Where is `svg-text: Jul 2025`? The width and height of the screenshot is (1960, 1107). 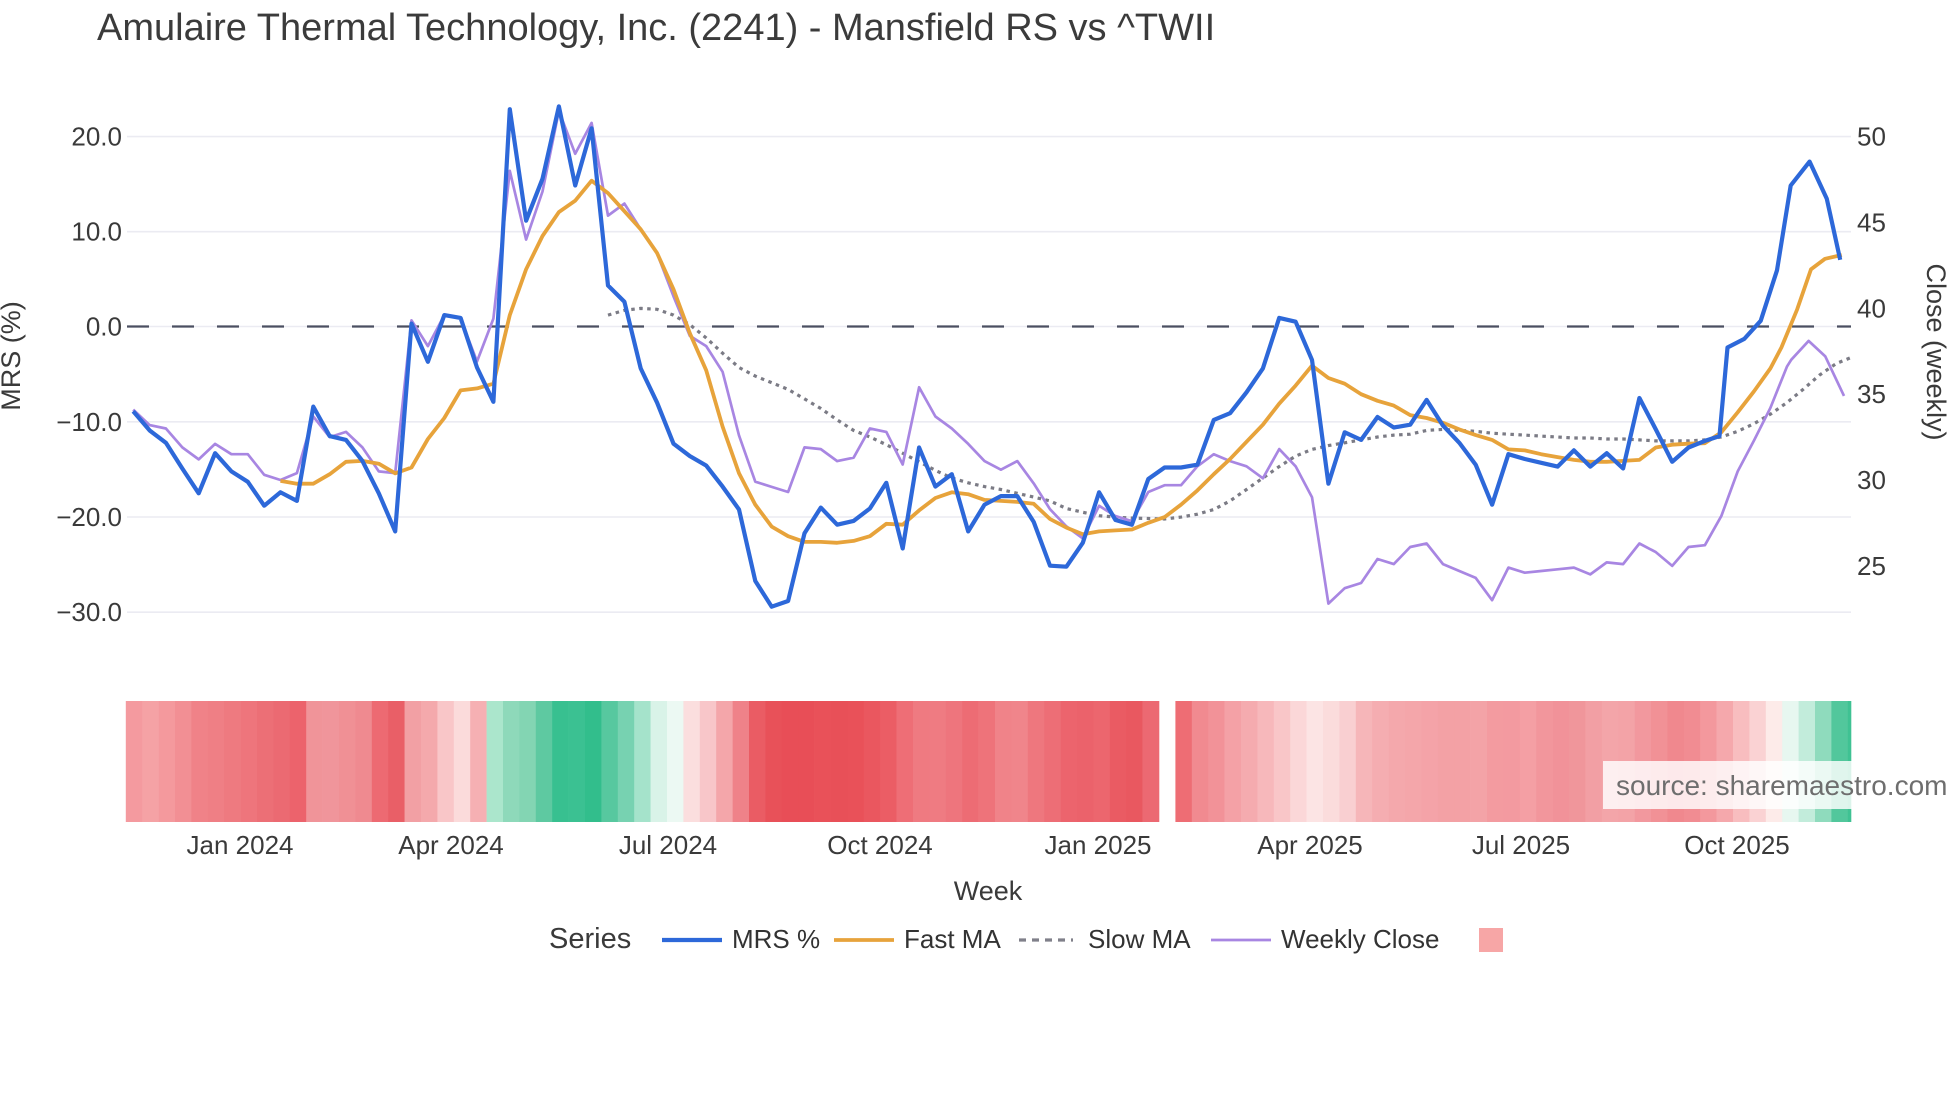
svg-text: Jul 2025 is located at coordinates (1521, 845).